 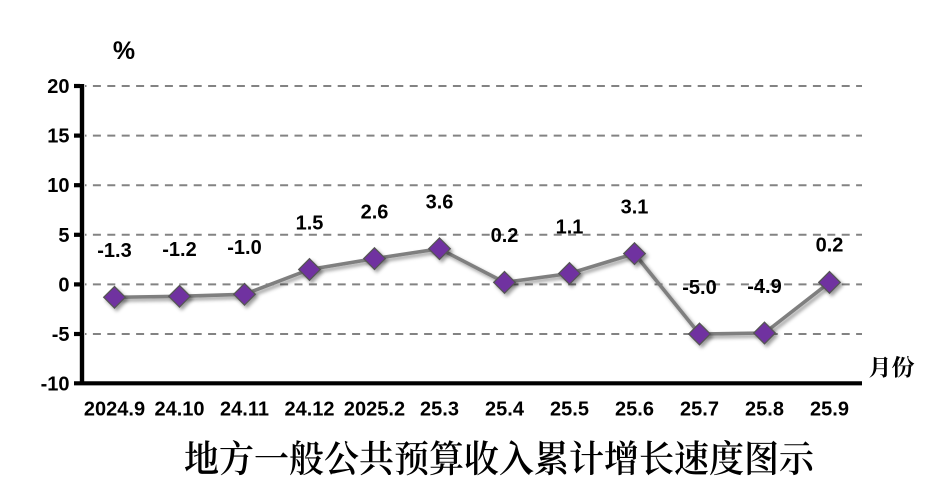 What do you see at coordinates (634, 410) in the screenshot?
I see `svg-text: 25.6` at bounding box center [634, 410].